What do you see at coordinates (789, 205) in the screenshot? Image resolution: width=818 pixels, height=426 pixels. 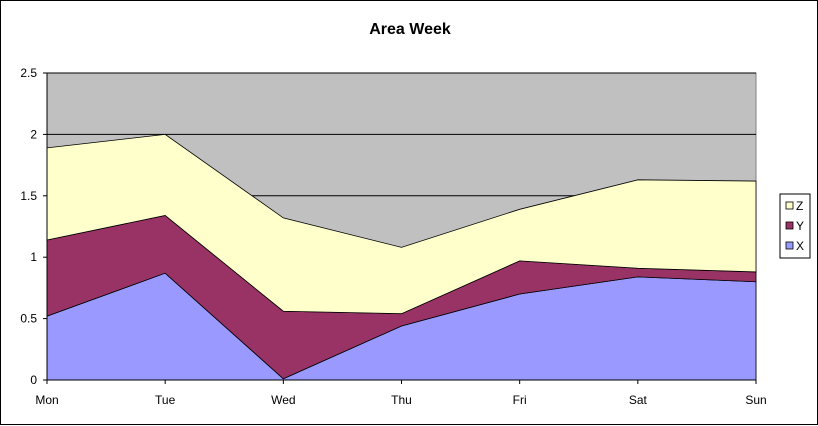 I see `legend-swatch-z` at bounding box center [789, 205].